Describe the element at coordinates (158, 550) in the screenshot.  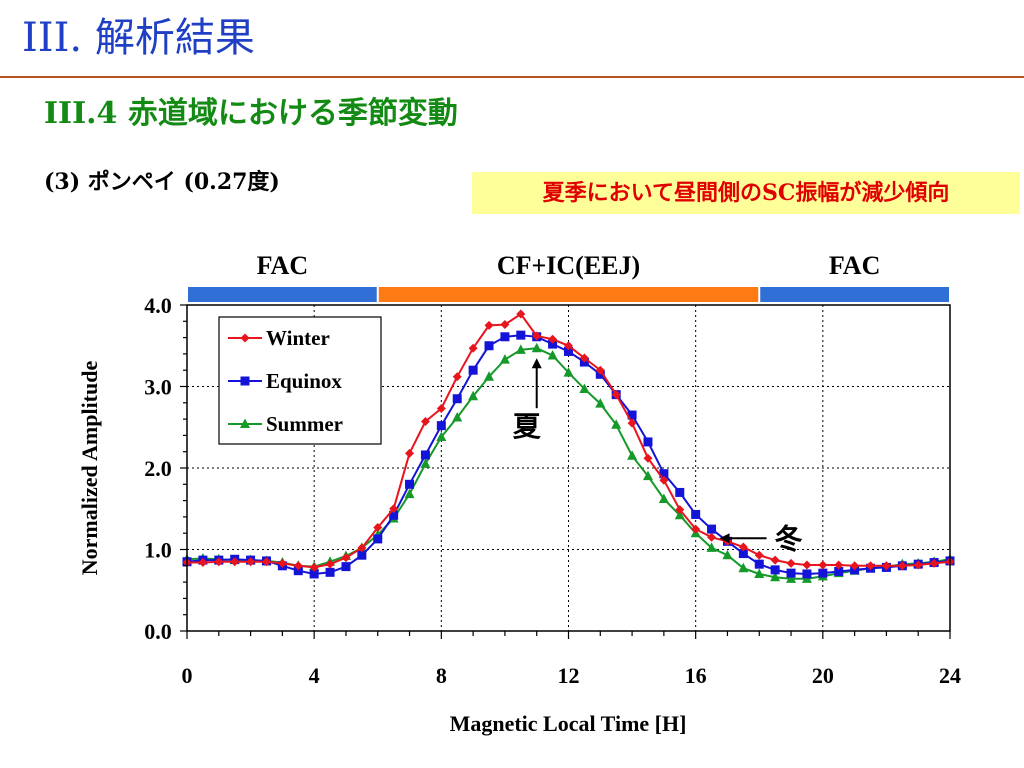
I see `y-tick-label: 1.0` at that location.